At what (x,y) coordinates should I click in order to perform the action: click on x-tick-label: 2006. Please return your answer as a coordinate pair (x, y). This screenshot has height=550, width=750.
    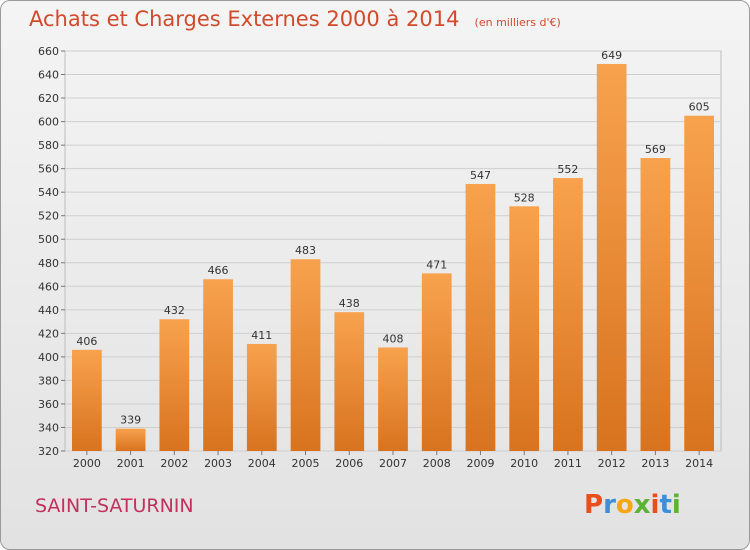
    Looking at the image, I should click on (349, 463).